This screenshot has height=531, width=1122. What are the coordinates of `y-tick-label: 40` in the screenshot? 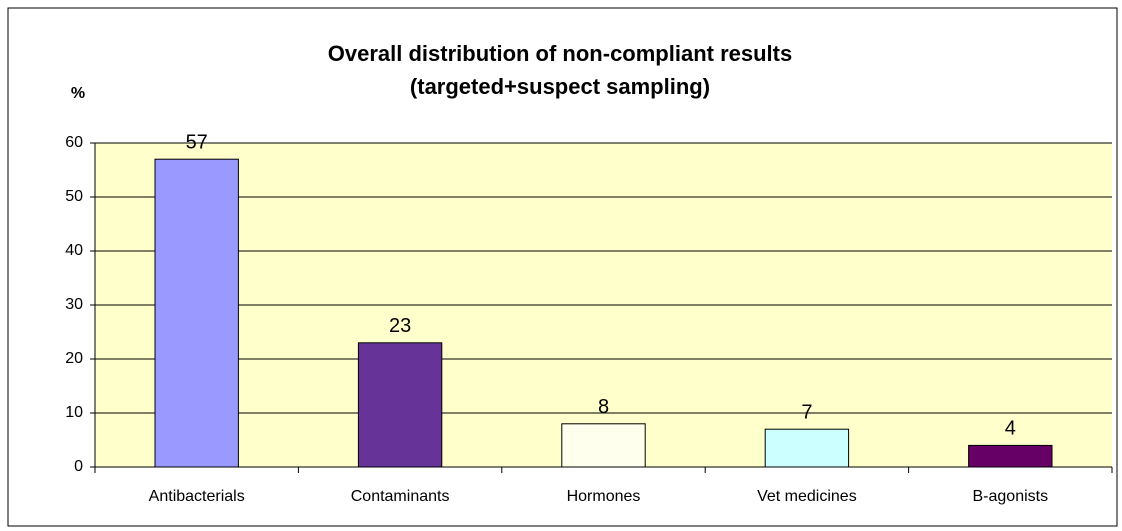 It's located at (74, 250).